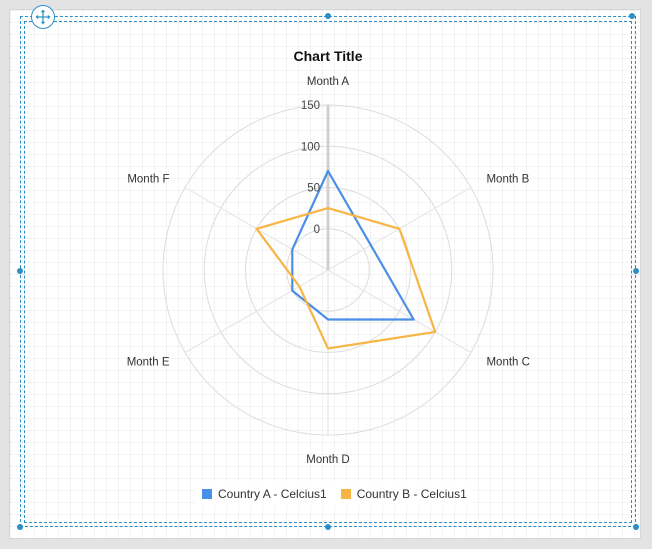  What do you see at coordinates (507, 180) in the screenshot?
I see `category-label: Month B` at bounding box center [507, 180].